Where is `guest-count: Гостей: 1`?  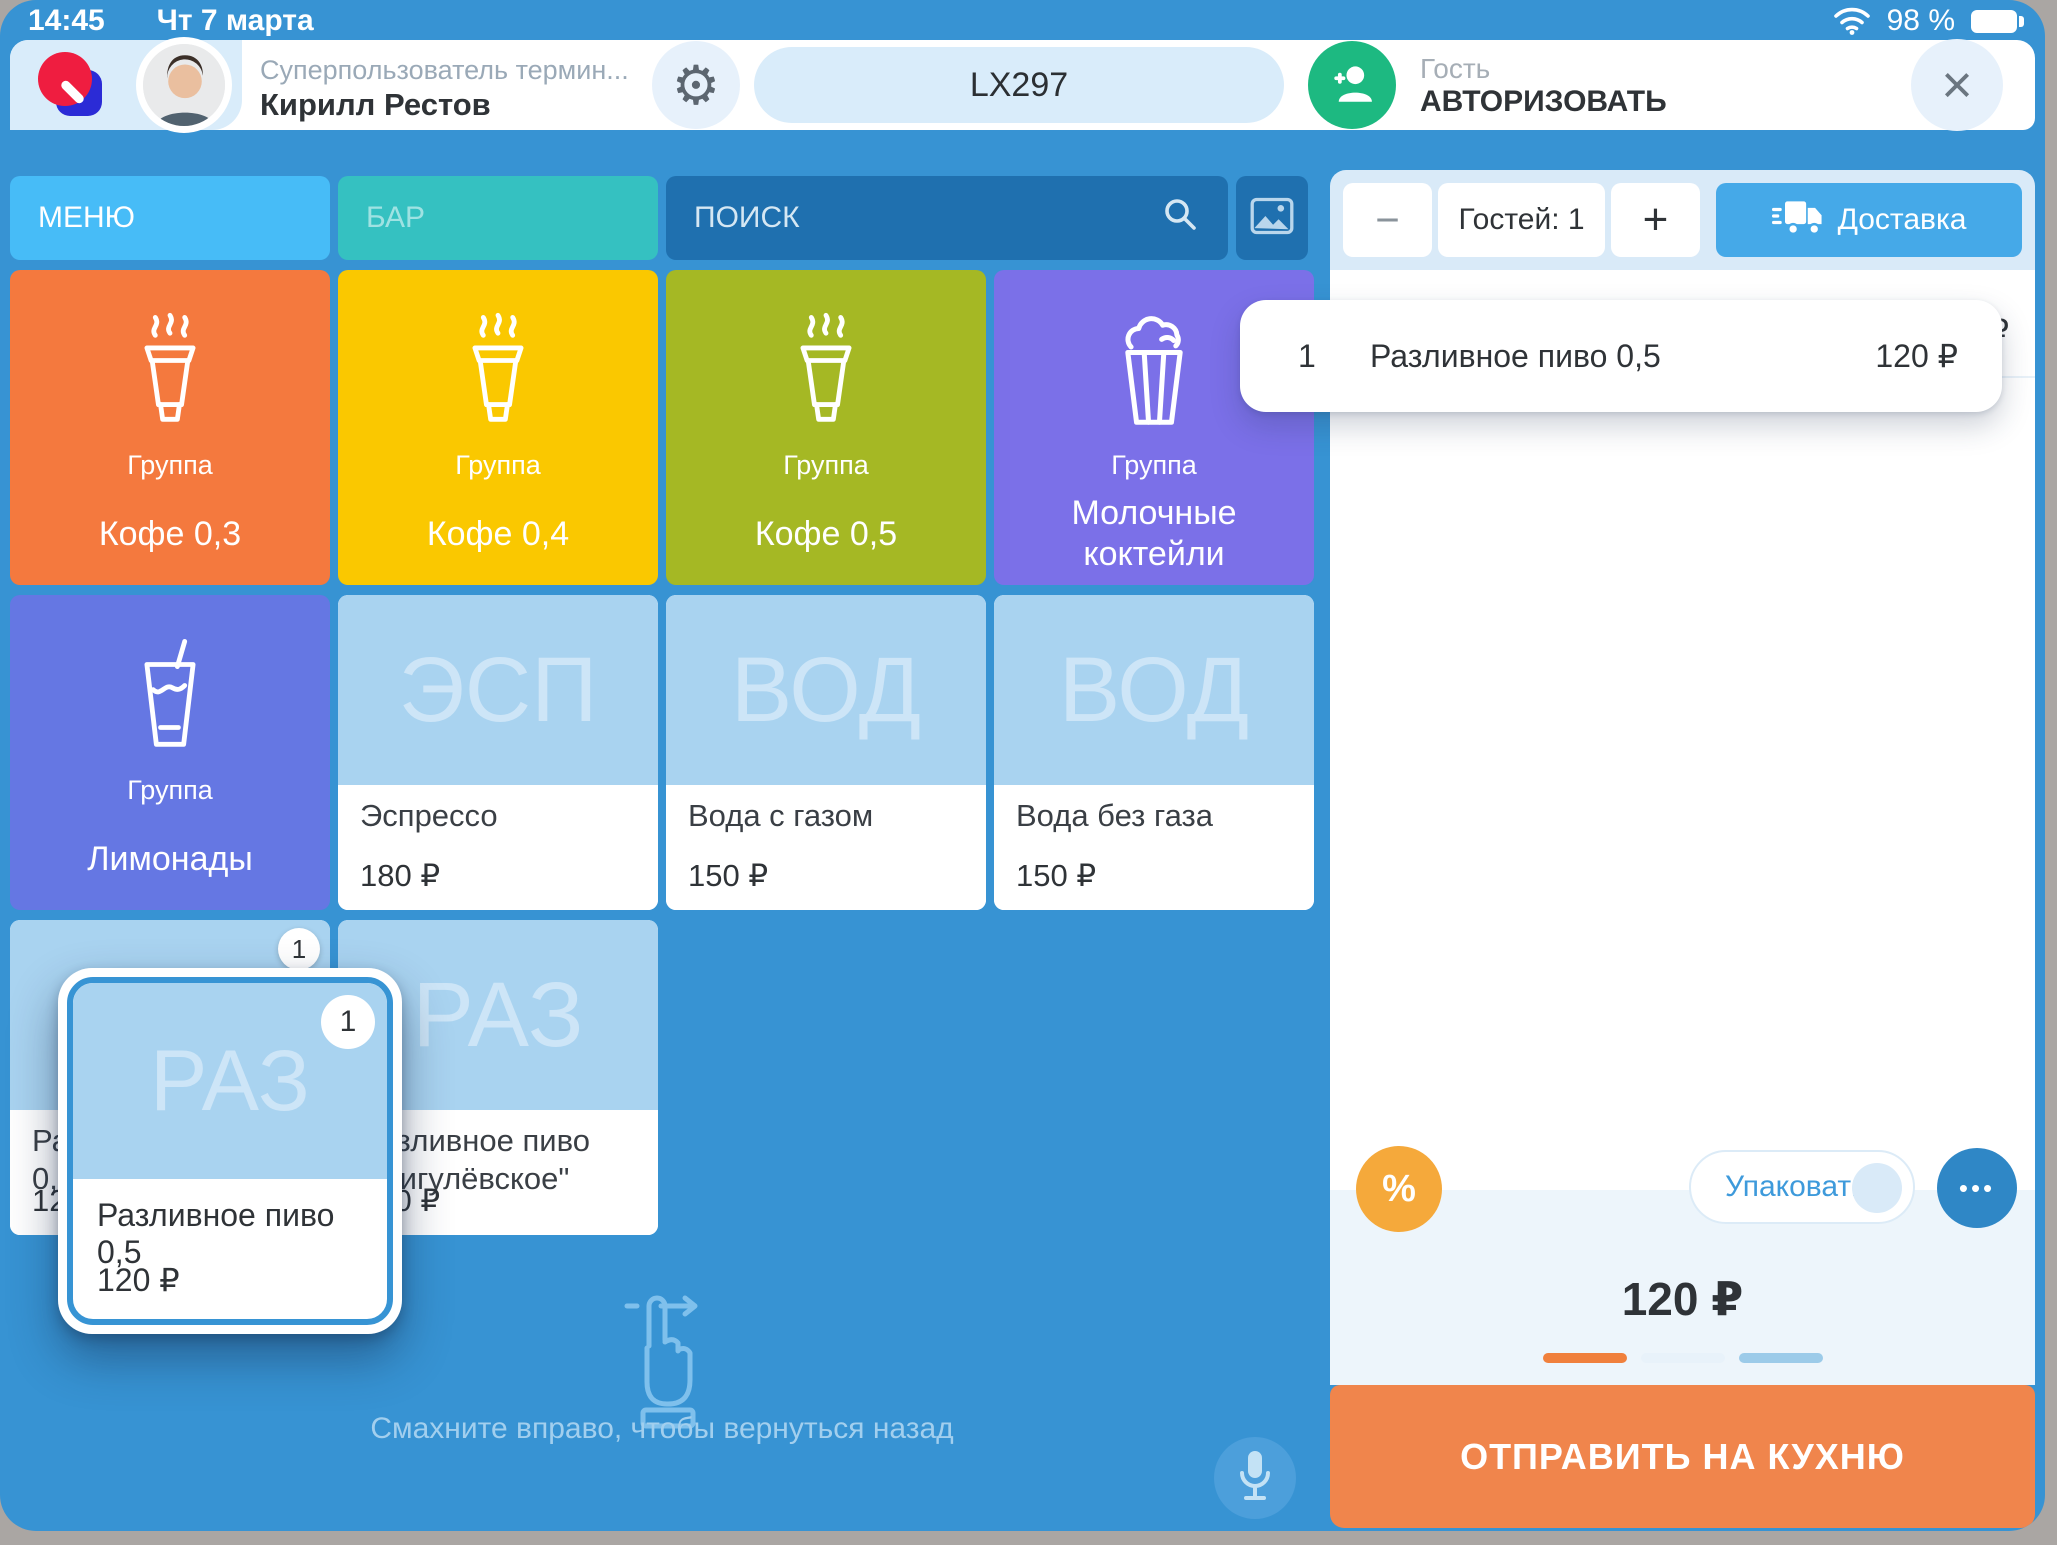
guest-count: Гостей: 1 is located at coordinates (1521, 220).